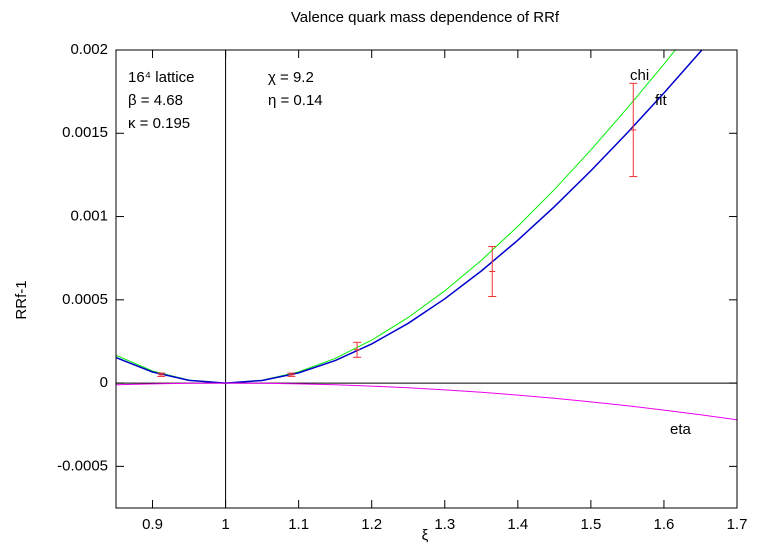  I want to click on x-tick-label: 1.3, so click(444, 524).